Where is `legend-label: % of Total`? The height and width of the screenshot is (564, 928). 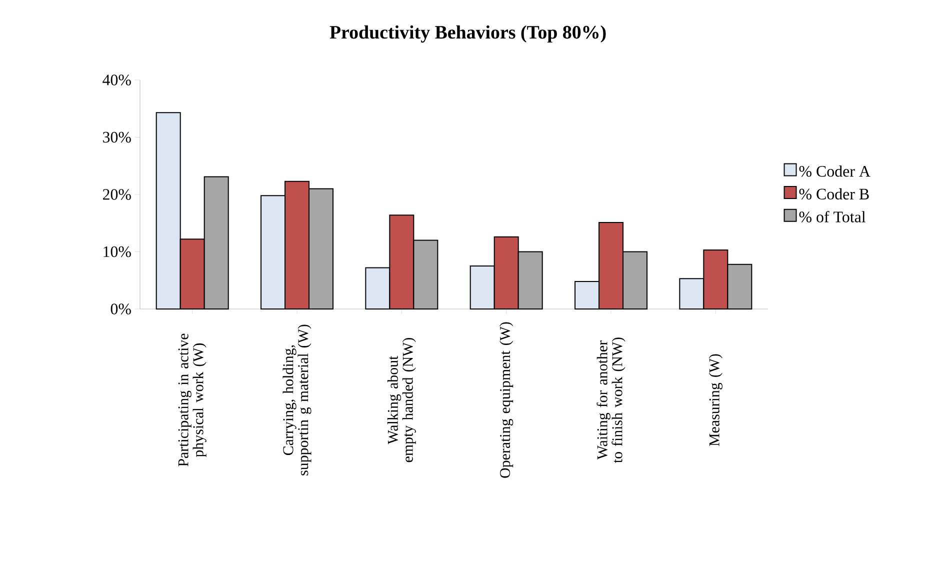 legend-label: % of Total is located at coordinates (832, 216).